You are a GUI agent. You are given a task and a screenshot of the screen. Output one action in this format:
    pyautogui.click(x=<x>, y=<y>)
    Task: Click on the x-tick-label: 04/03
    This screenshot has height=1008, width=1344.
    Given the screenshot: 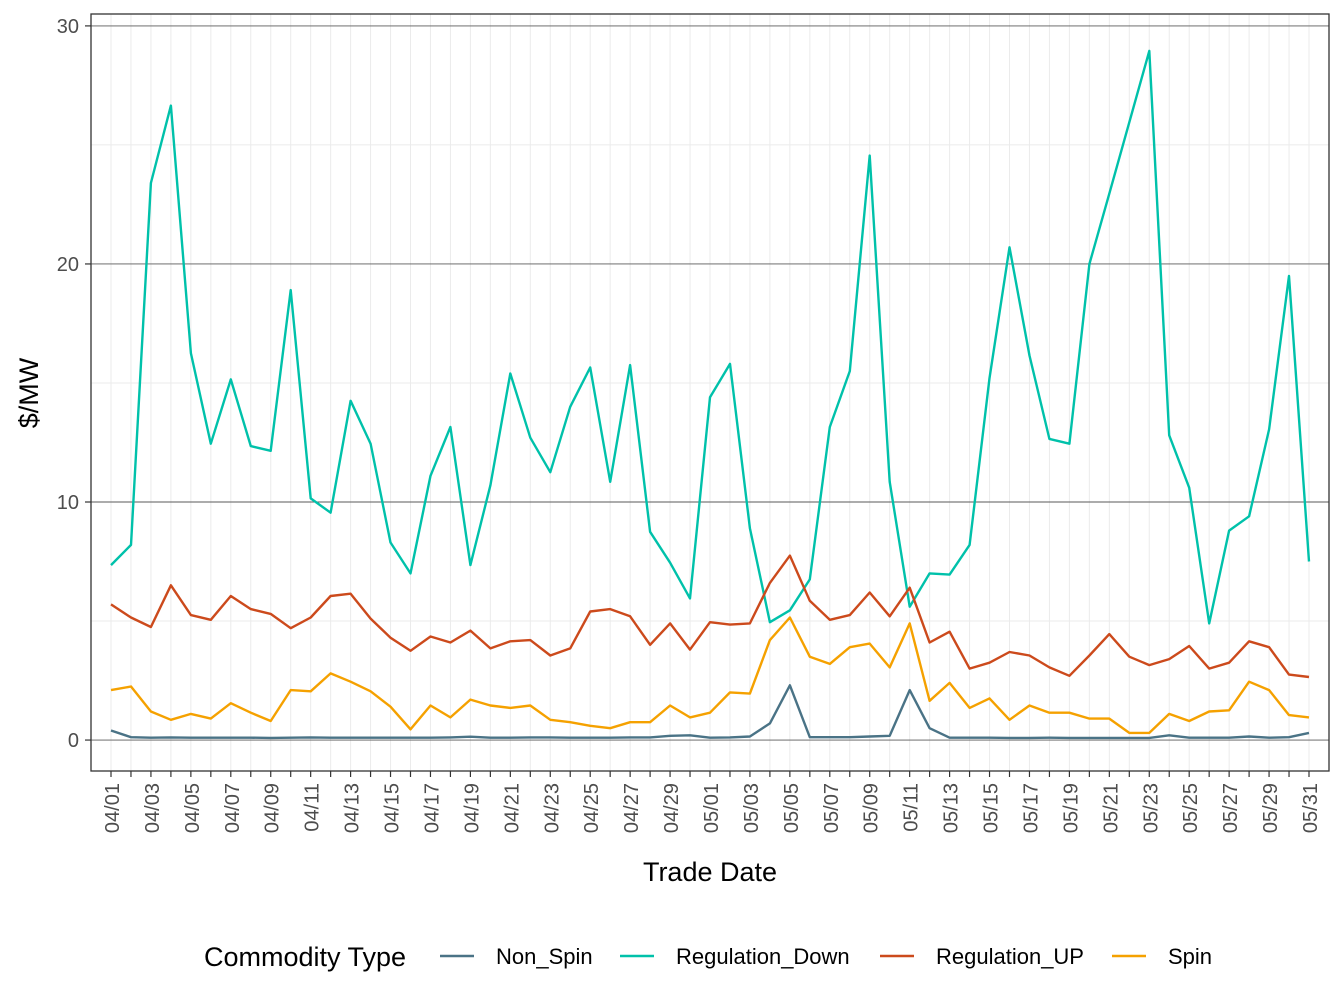 What is the action you would take?
    pyautogui.click(x=153, y=808)
    